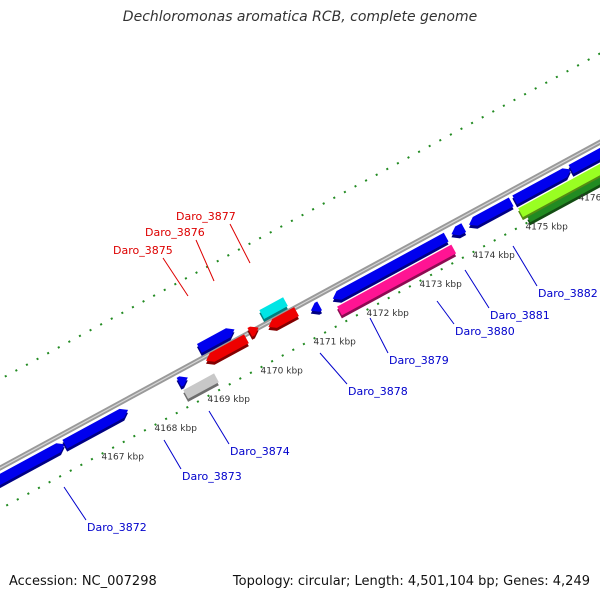 Image resolution: width=600 pixels, height=600 pixels. What do you see at coordinates (175, 232) in the screenshot?
I see `gene-label: Daro_3876` at bounding box center [175, 232].